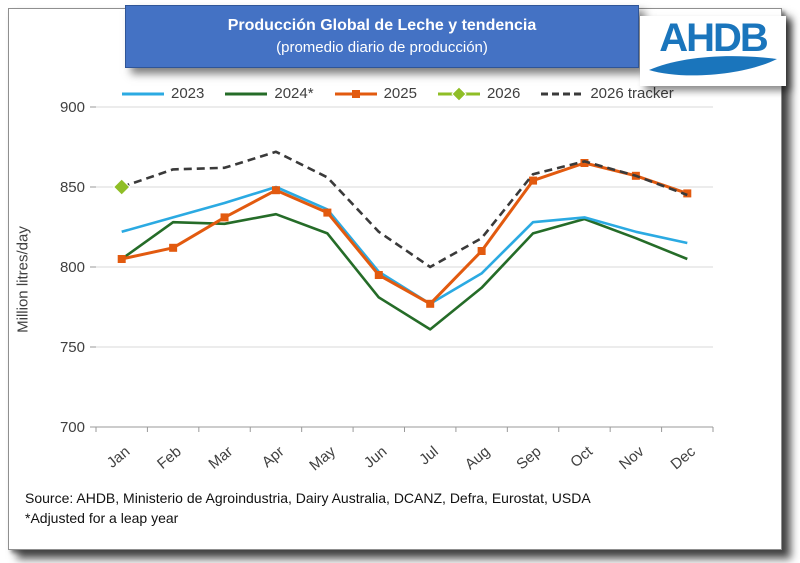 This screenshot has width=800, height=563. I want to click on legend-swatch-2026, so click(458, 93).